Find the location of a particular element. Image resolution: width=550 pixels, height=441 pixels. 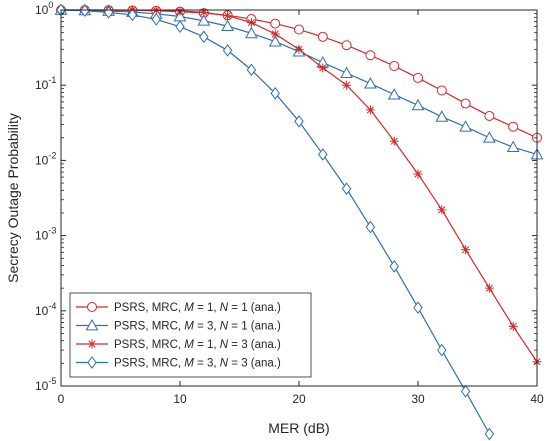

legend-label-0-prefix: PSRS, MRC, is located at coordinates (149, 308).